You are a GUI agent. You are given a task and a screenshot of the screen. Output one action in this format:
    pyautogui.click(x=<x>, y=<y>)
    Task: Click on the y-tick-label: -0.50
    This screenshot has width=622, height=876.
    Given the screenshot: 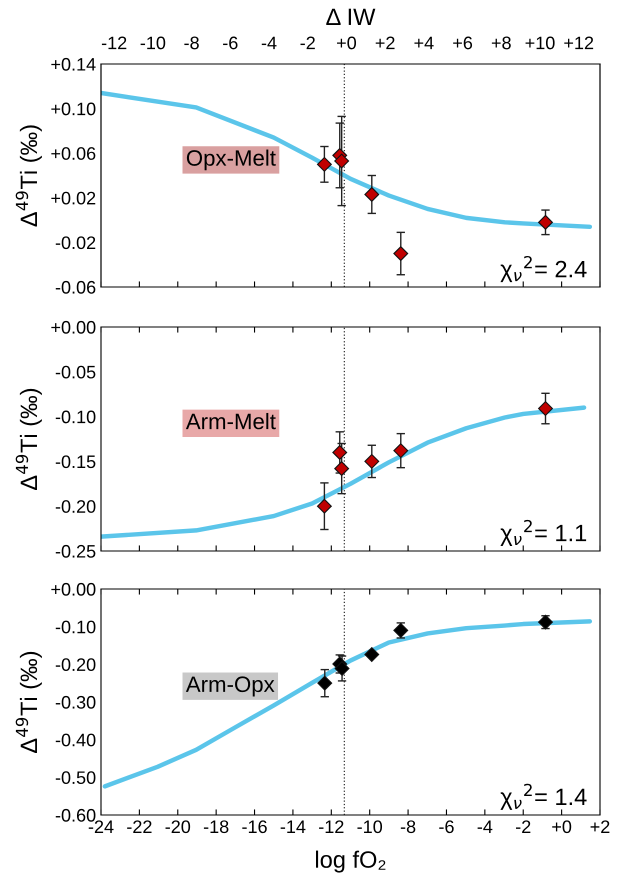 What is the action you would take?
    pyautogui.click(x=76, y=777)
    